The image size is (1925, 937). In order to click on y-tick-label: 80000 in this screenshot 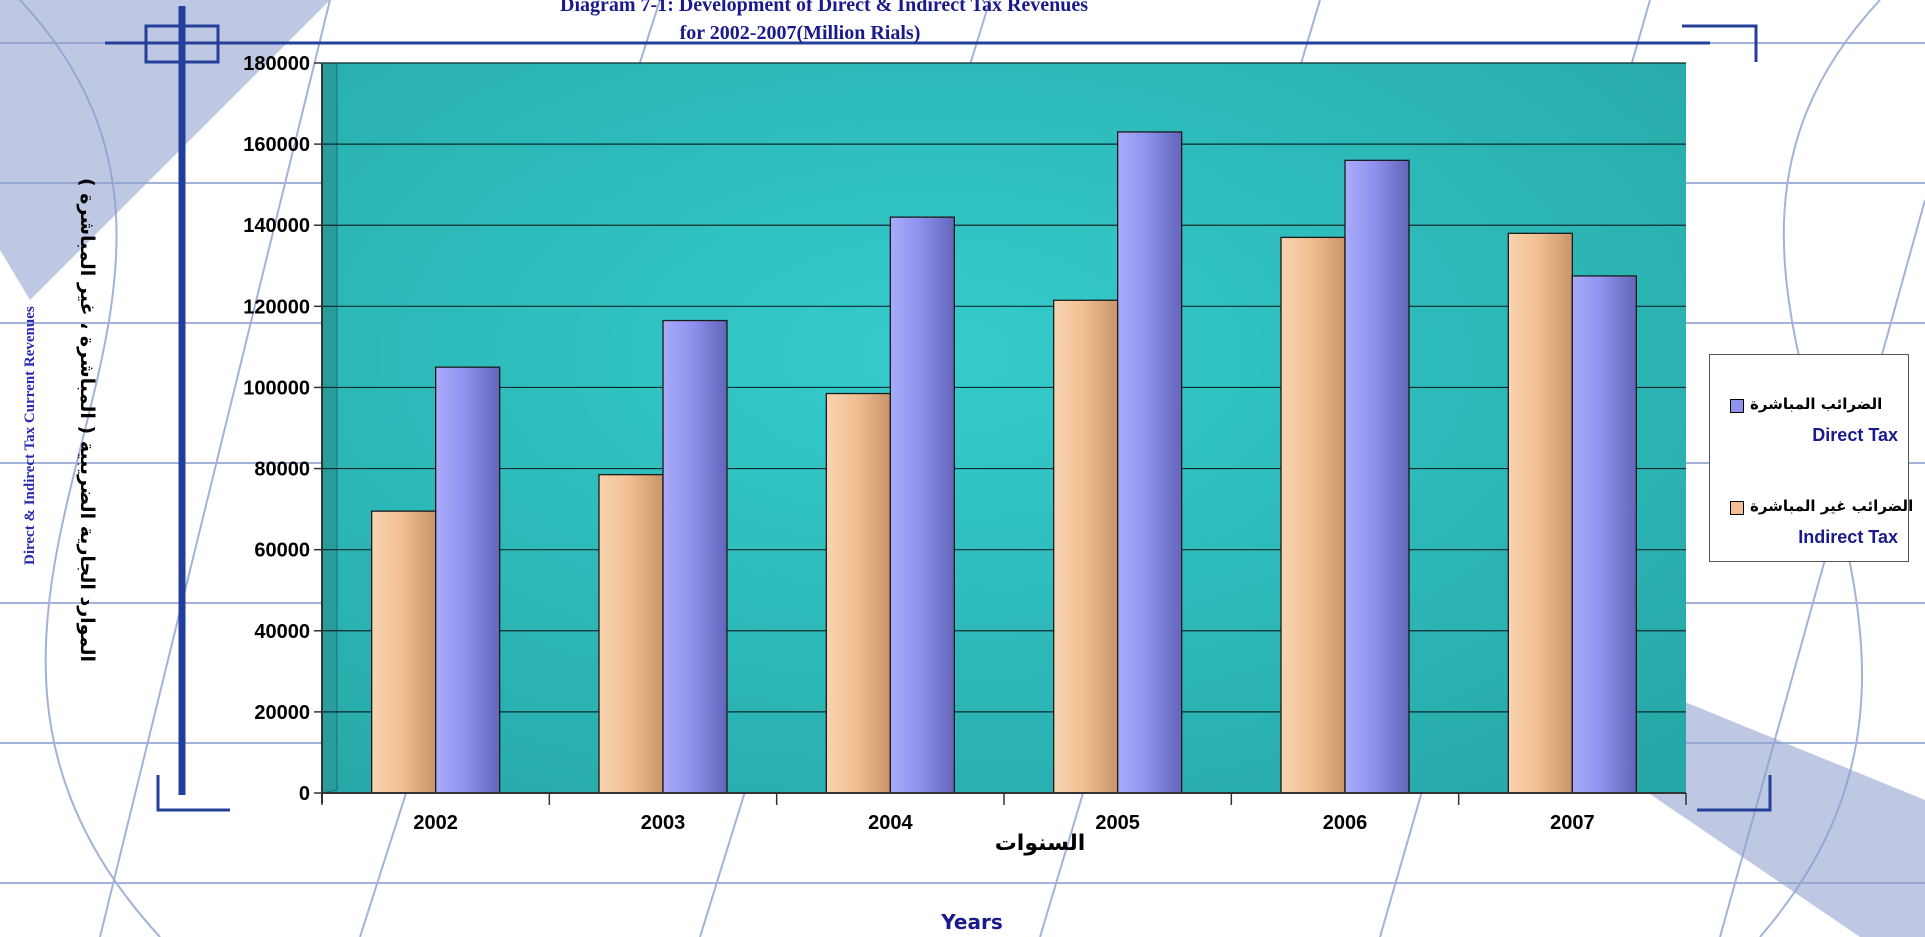, I will do `click(282, 470)`.